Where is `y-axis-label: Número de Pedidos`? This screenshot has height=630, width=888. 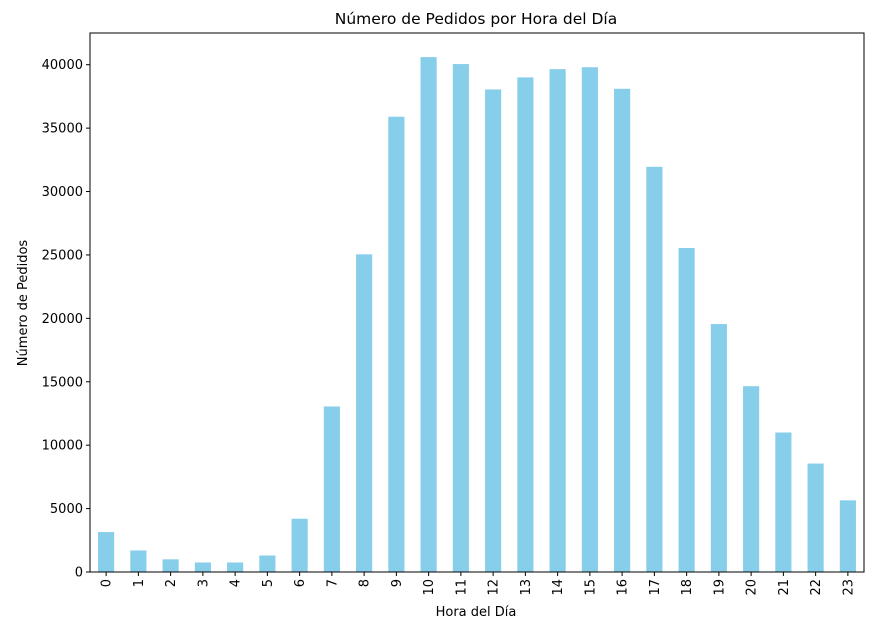
y-axis-label: Número de Pedidos is located at coordinates (23, 303).